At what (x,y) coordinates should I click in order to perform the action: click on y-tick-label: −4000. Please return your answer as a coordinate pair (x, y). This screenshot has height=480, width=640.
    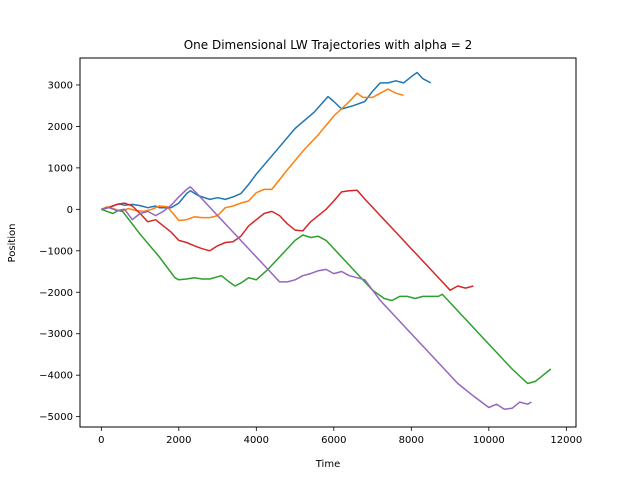
    Looking at the image, I should click on (56, 376).